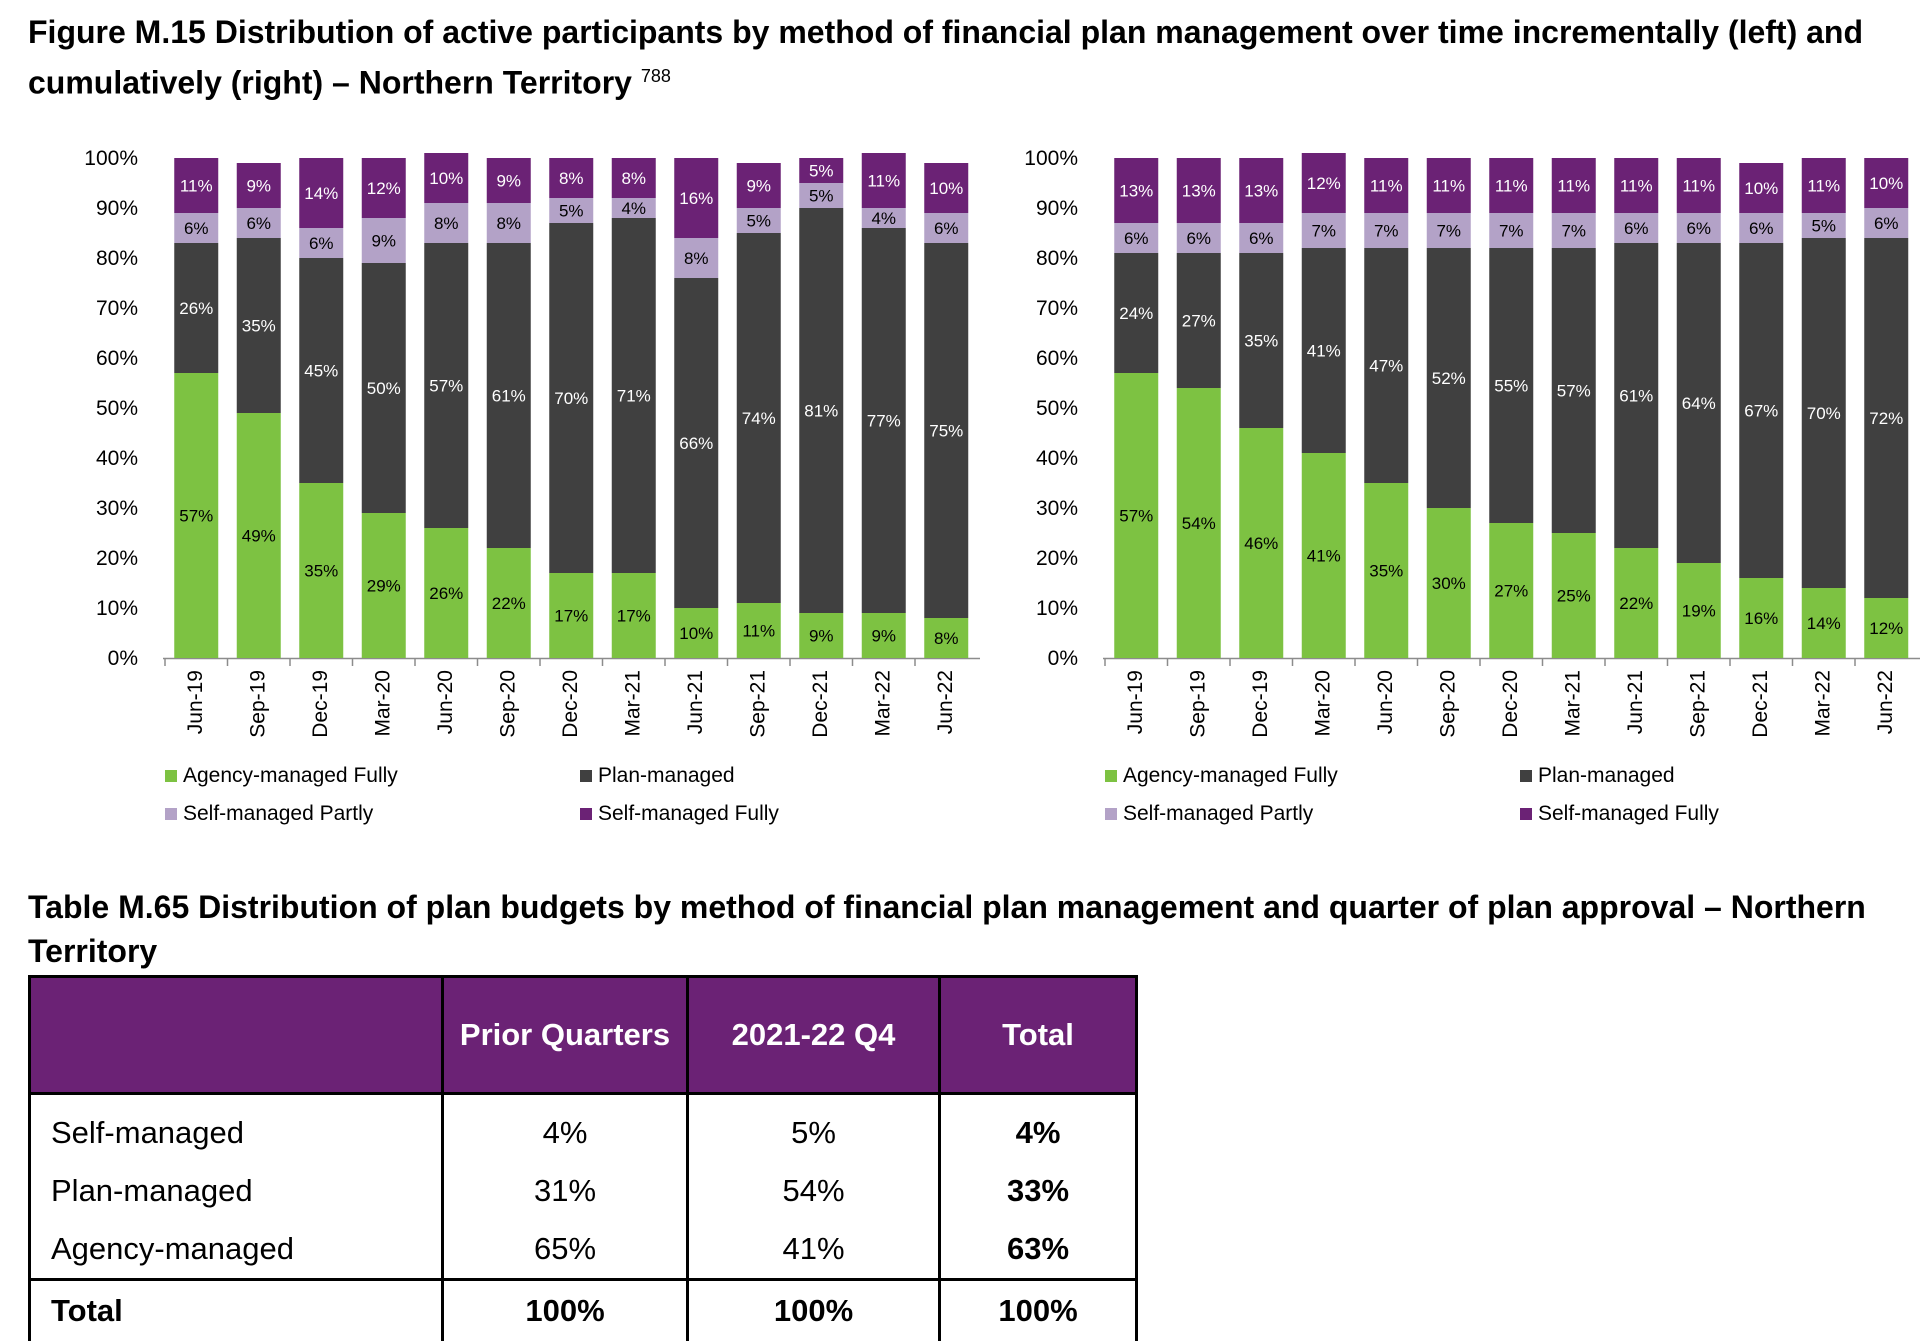 The height and width of the screenshot is (1341, 1931). What do you see at coordinates (1526, 814) in the screenshot?
I see `right-legend-swatch-self-fully` at bounding box center [1526, 814].